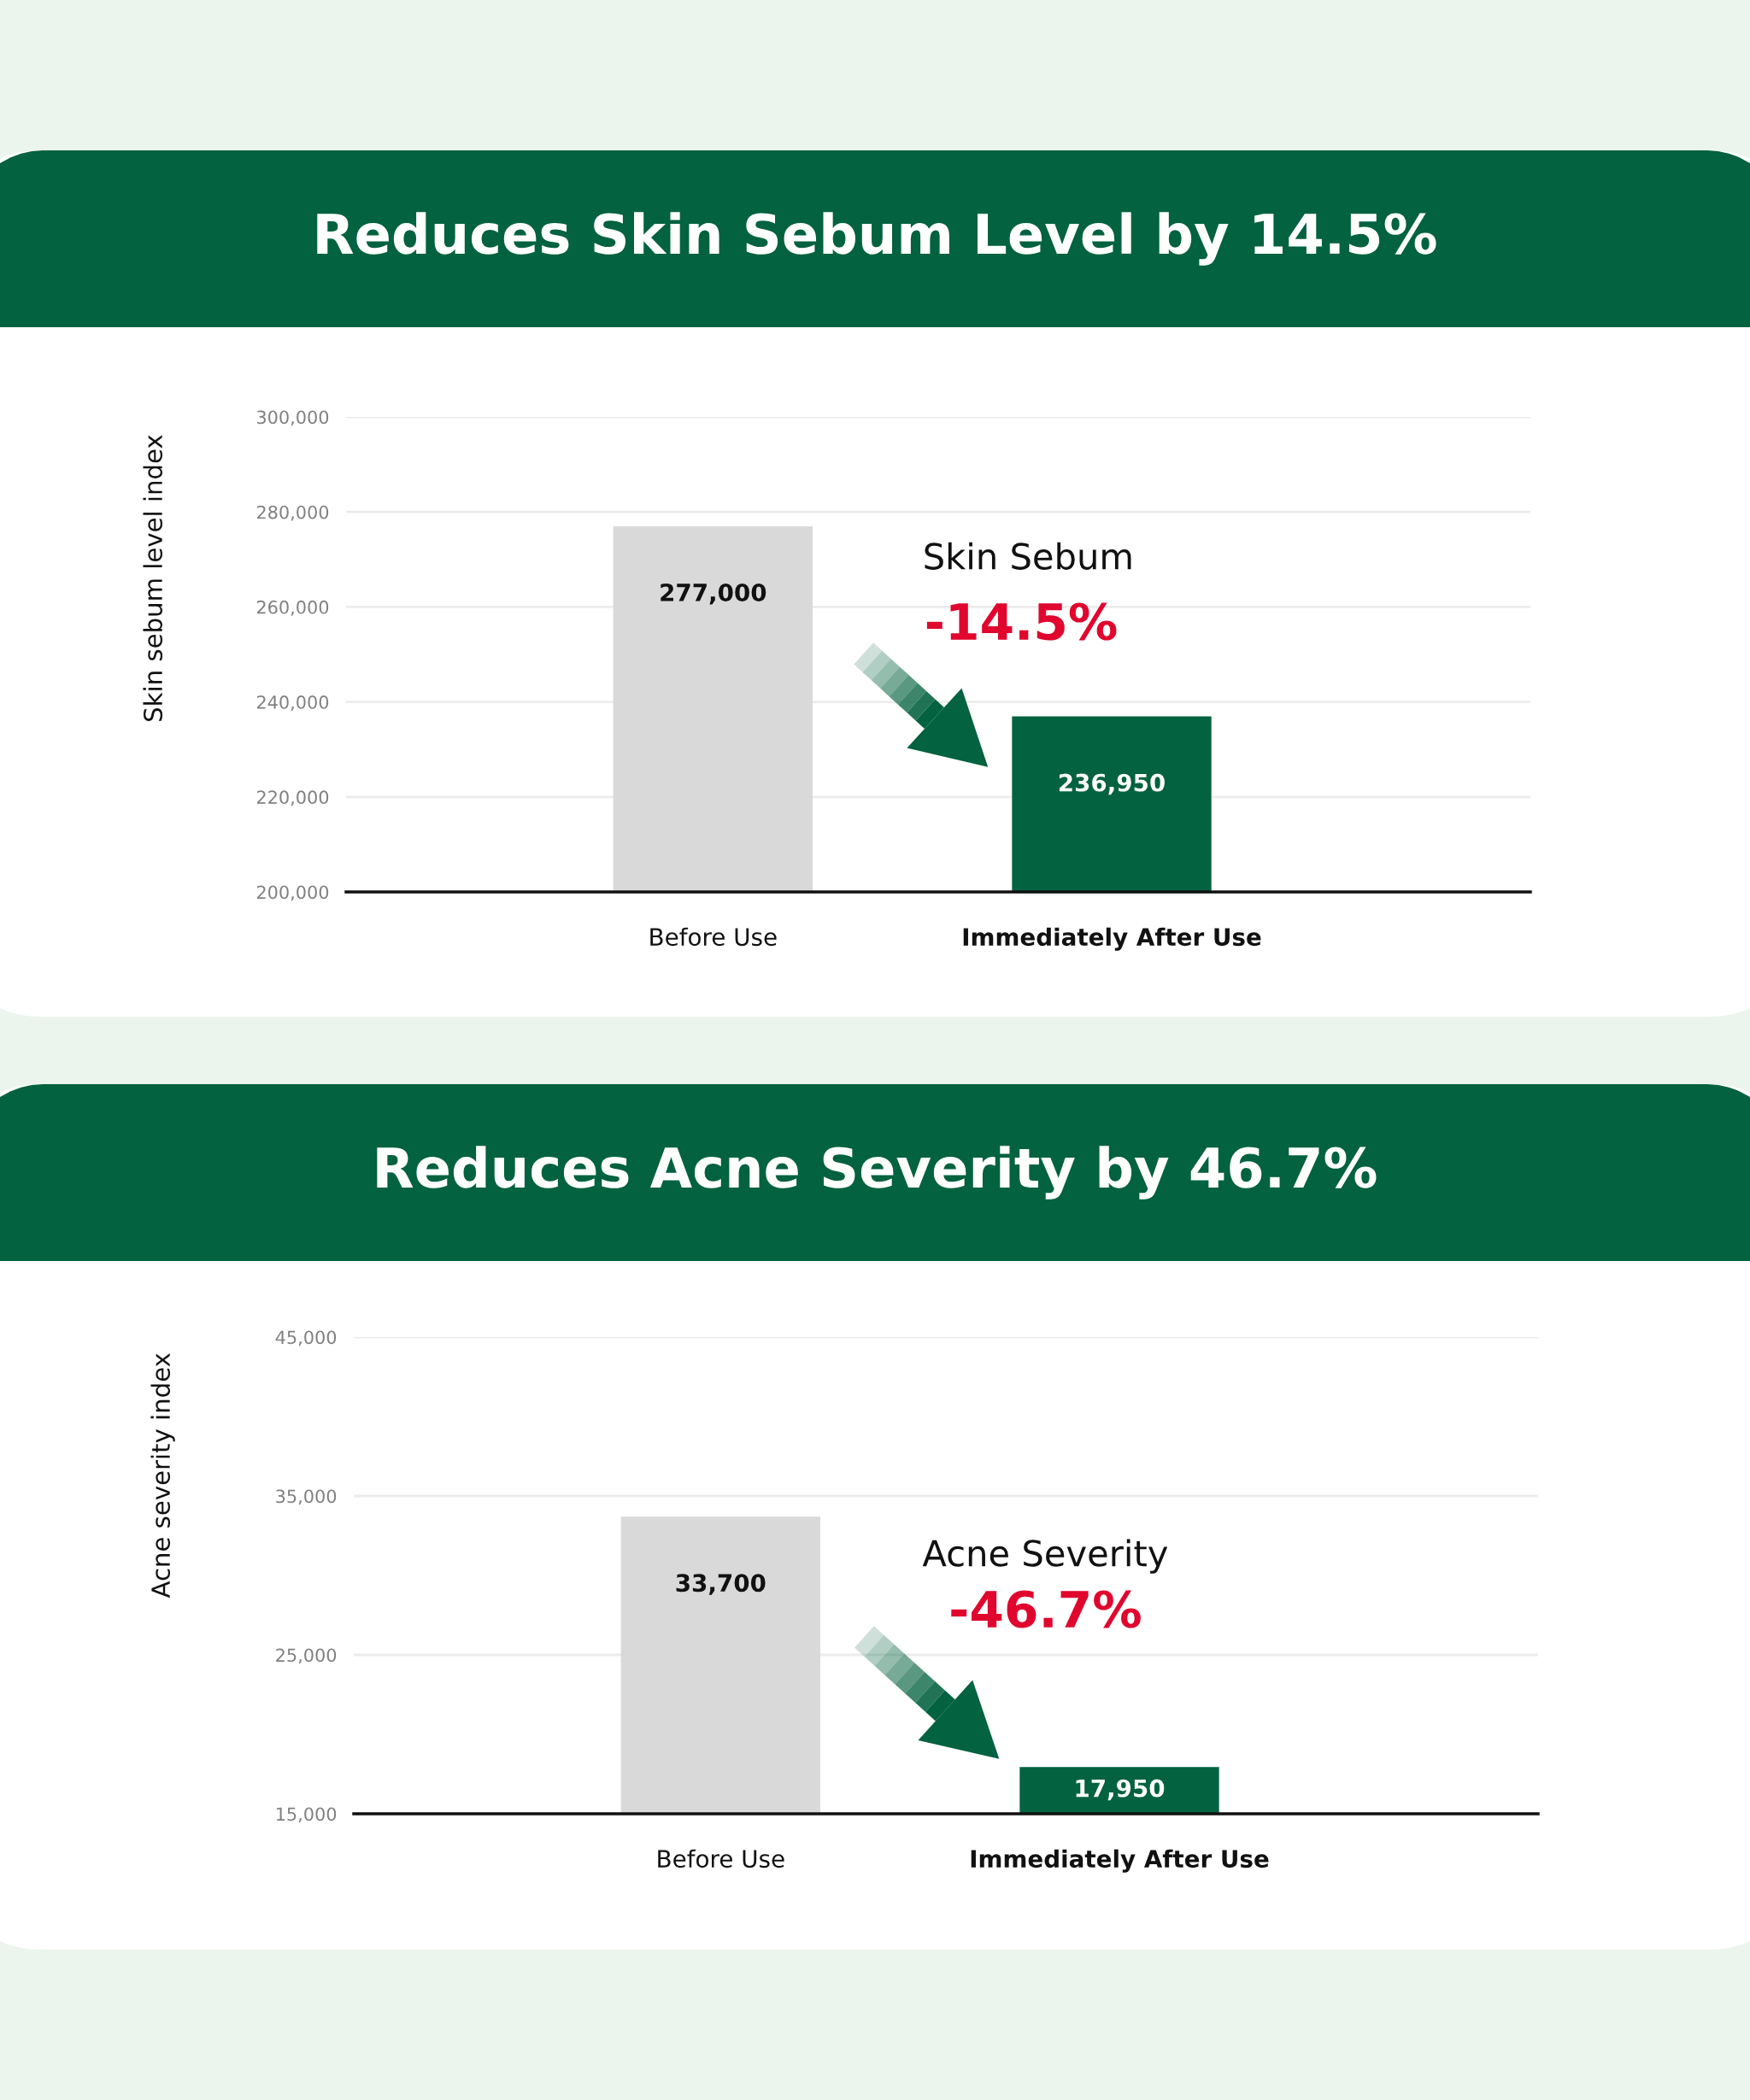 This screenshot has width=1750, height=2100. I want to click on y-tick-label: 25,000, so click(306, 1656).